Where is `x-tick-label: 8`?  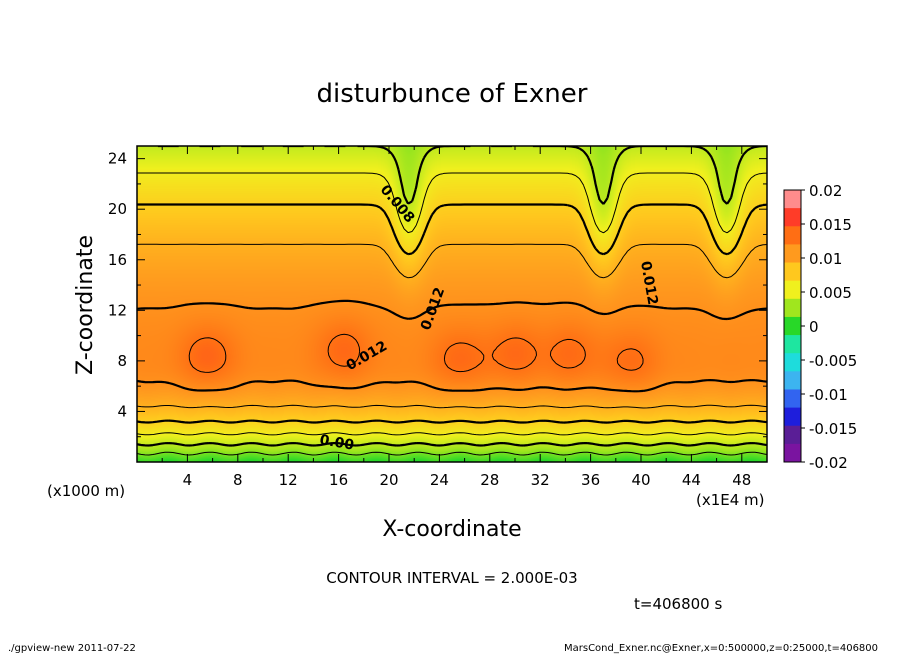
x-tick-label: 8 is located at coordinates (238, 480).